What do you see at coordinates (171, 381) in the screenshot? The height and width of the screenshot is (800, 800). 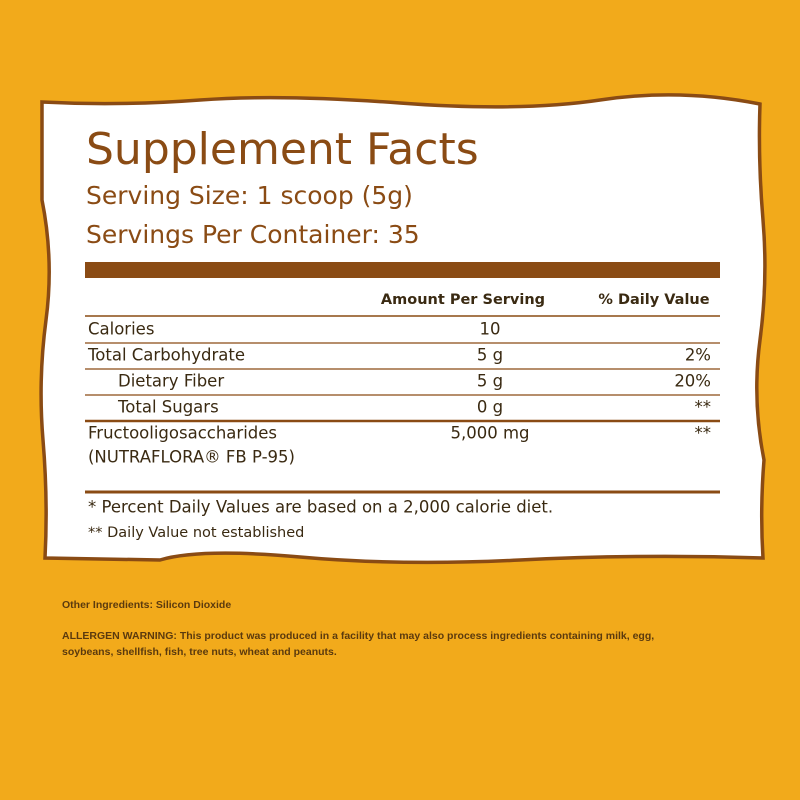 I see `row-label: Dietary Fiber` at bounding box center [171, 381].